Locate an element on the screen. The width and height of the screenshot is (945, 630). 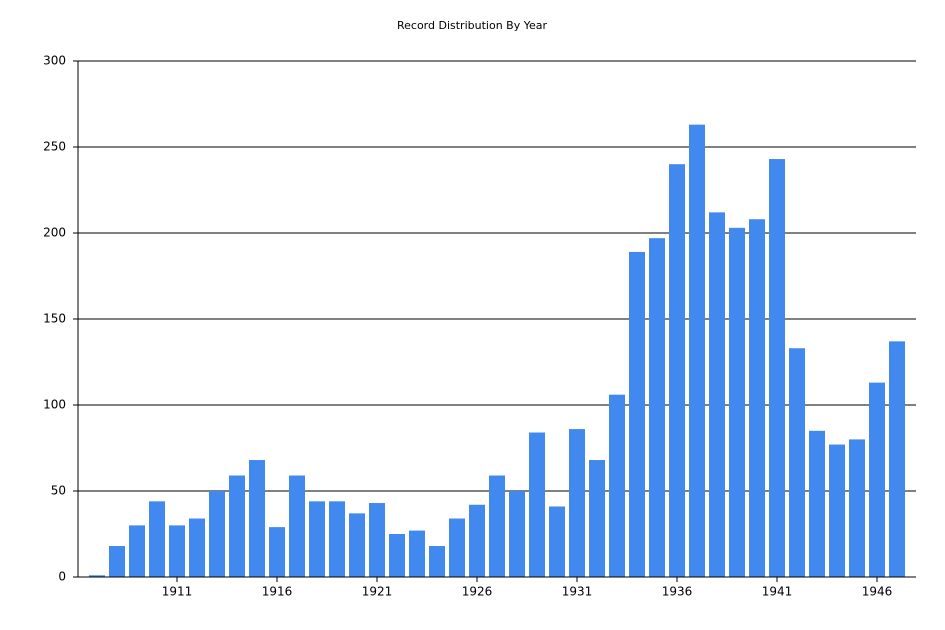
y-tick-label: 100 is located at coordinates (54, 405).